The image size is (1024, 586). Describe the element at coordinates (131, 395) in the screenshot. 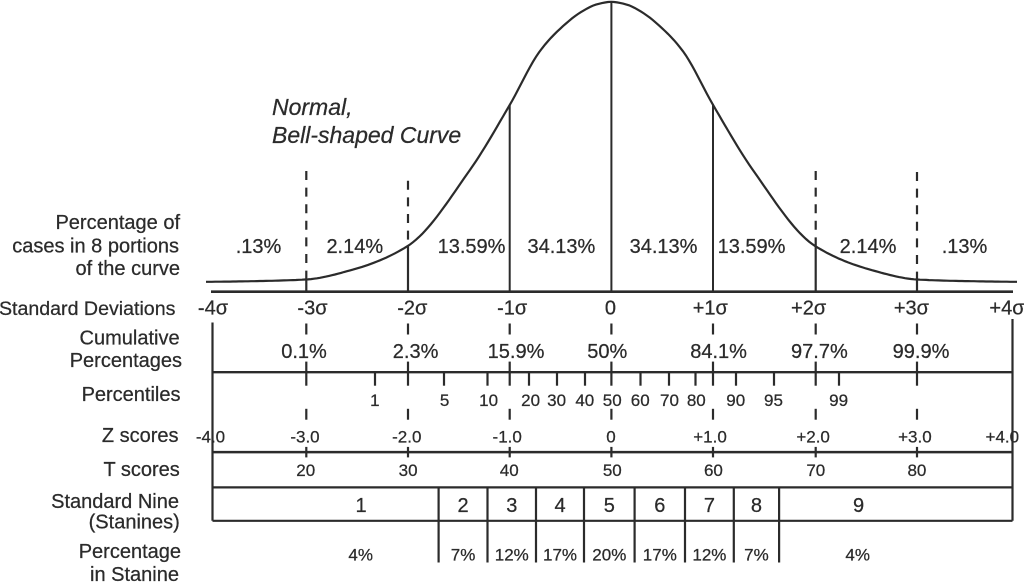

I see `svg-text: Percentiles` at that location.